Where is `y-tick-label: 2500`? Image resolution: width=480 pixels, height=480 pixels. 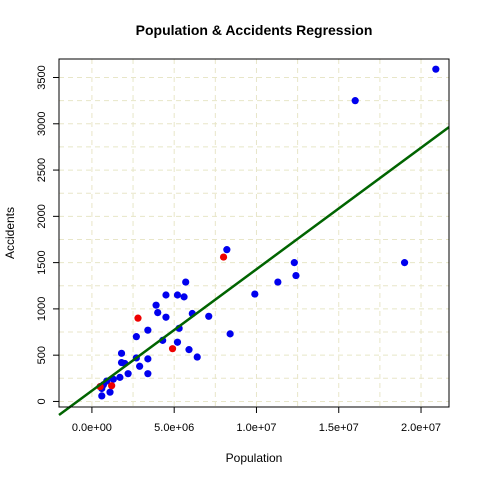
y-tick-label: 2500 is located at coordinates (42, 170).